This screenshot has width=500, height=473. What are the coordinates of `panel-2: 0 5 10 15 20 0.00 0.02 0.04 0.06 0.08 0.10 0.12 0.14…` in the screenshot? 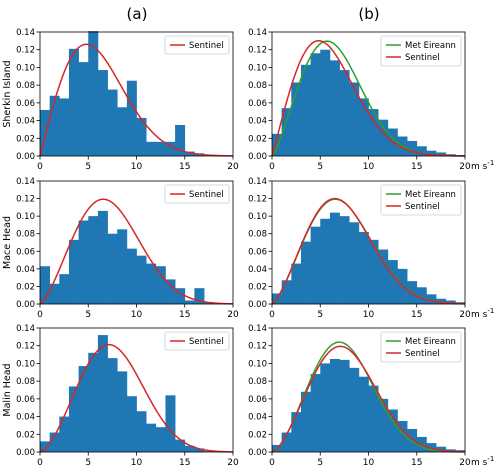 It's located at (120, 248).